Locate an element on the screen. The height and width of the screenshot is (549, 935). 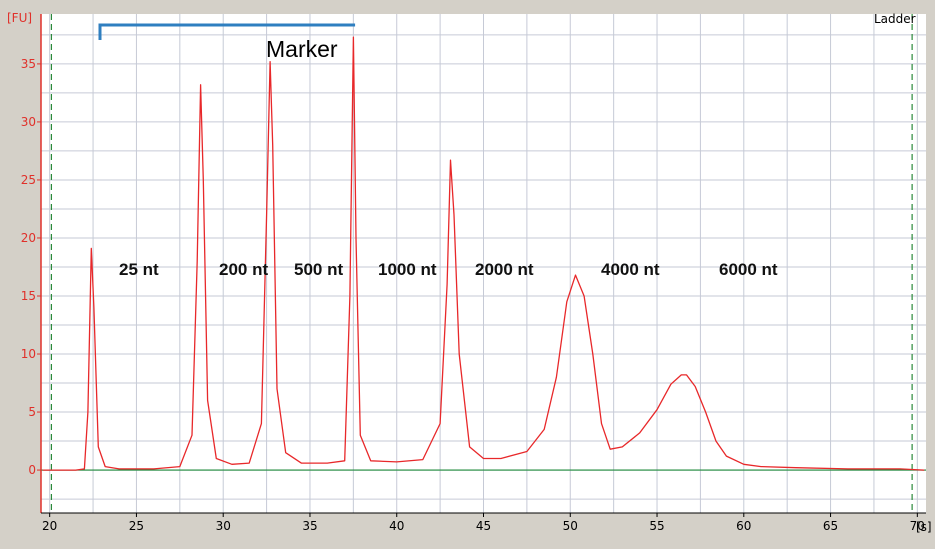
peak-label: 200 nt is located at coordinates (243, 269).